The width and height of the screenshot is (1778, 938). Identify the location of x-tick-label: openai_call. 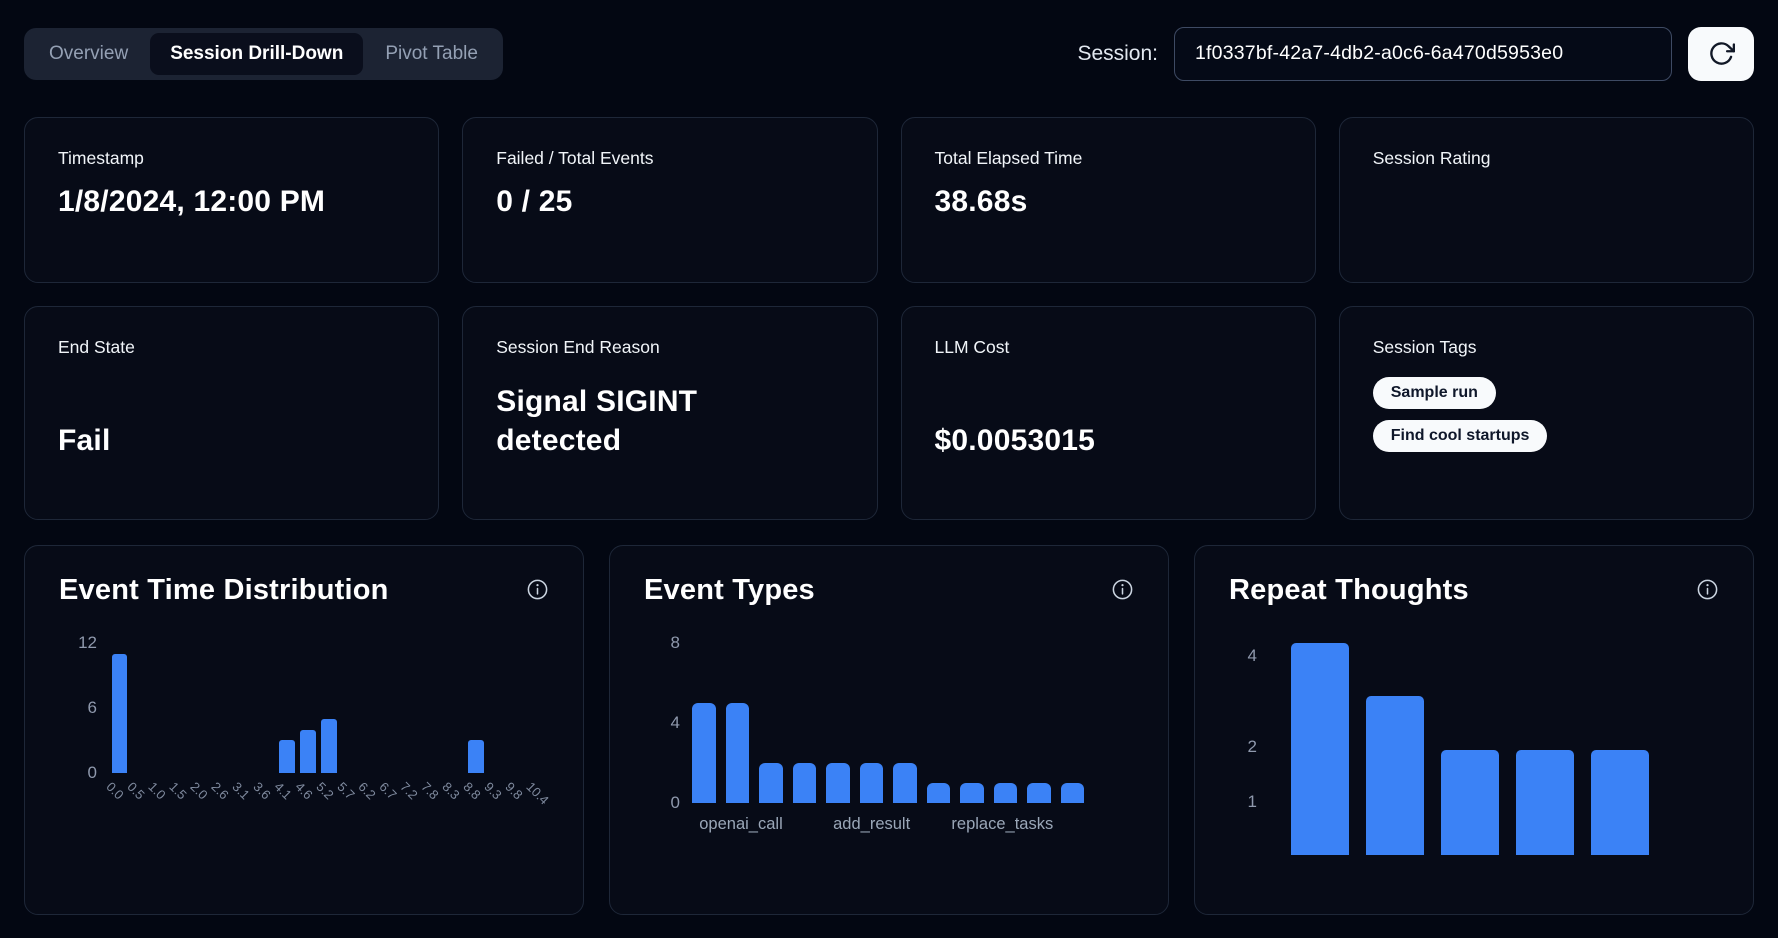
(741, 824).